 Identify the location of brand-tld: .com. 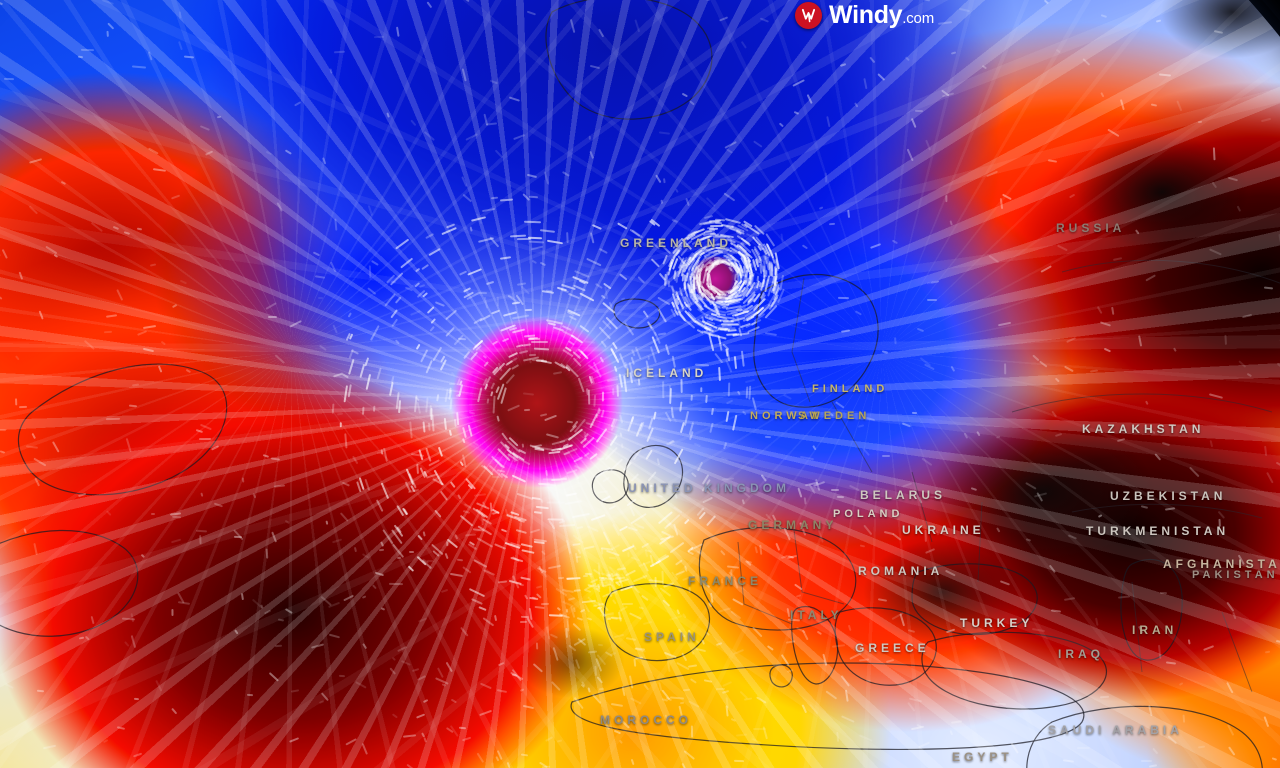
(918, 18).